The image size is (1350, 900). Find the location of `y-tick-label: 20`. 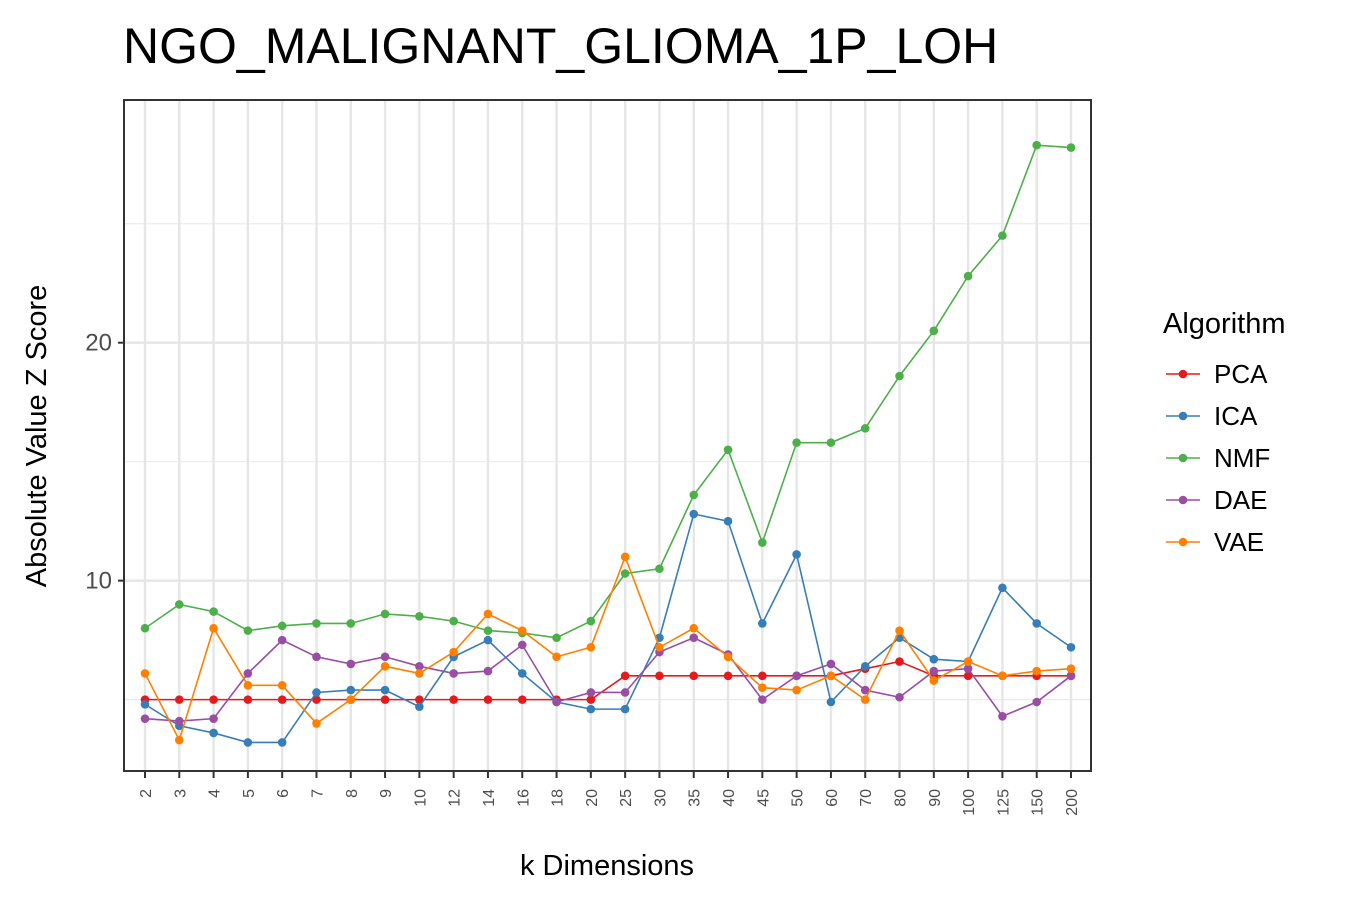

y-tick-label: 20 is located at coordinates (98, 343).